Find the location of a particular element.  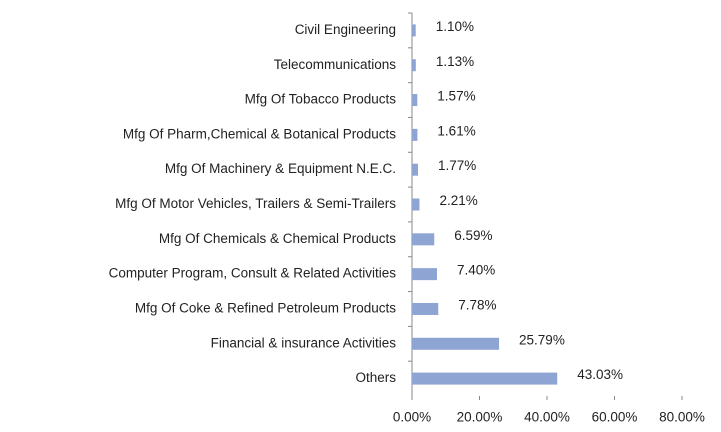

y-tick-label: Mfg Of Tobacco Products is located at coordinates (321, 99).